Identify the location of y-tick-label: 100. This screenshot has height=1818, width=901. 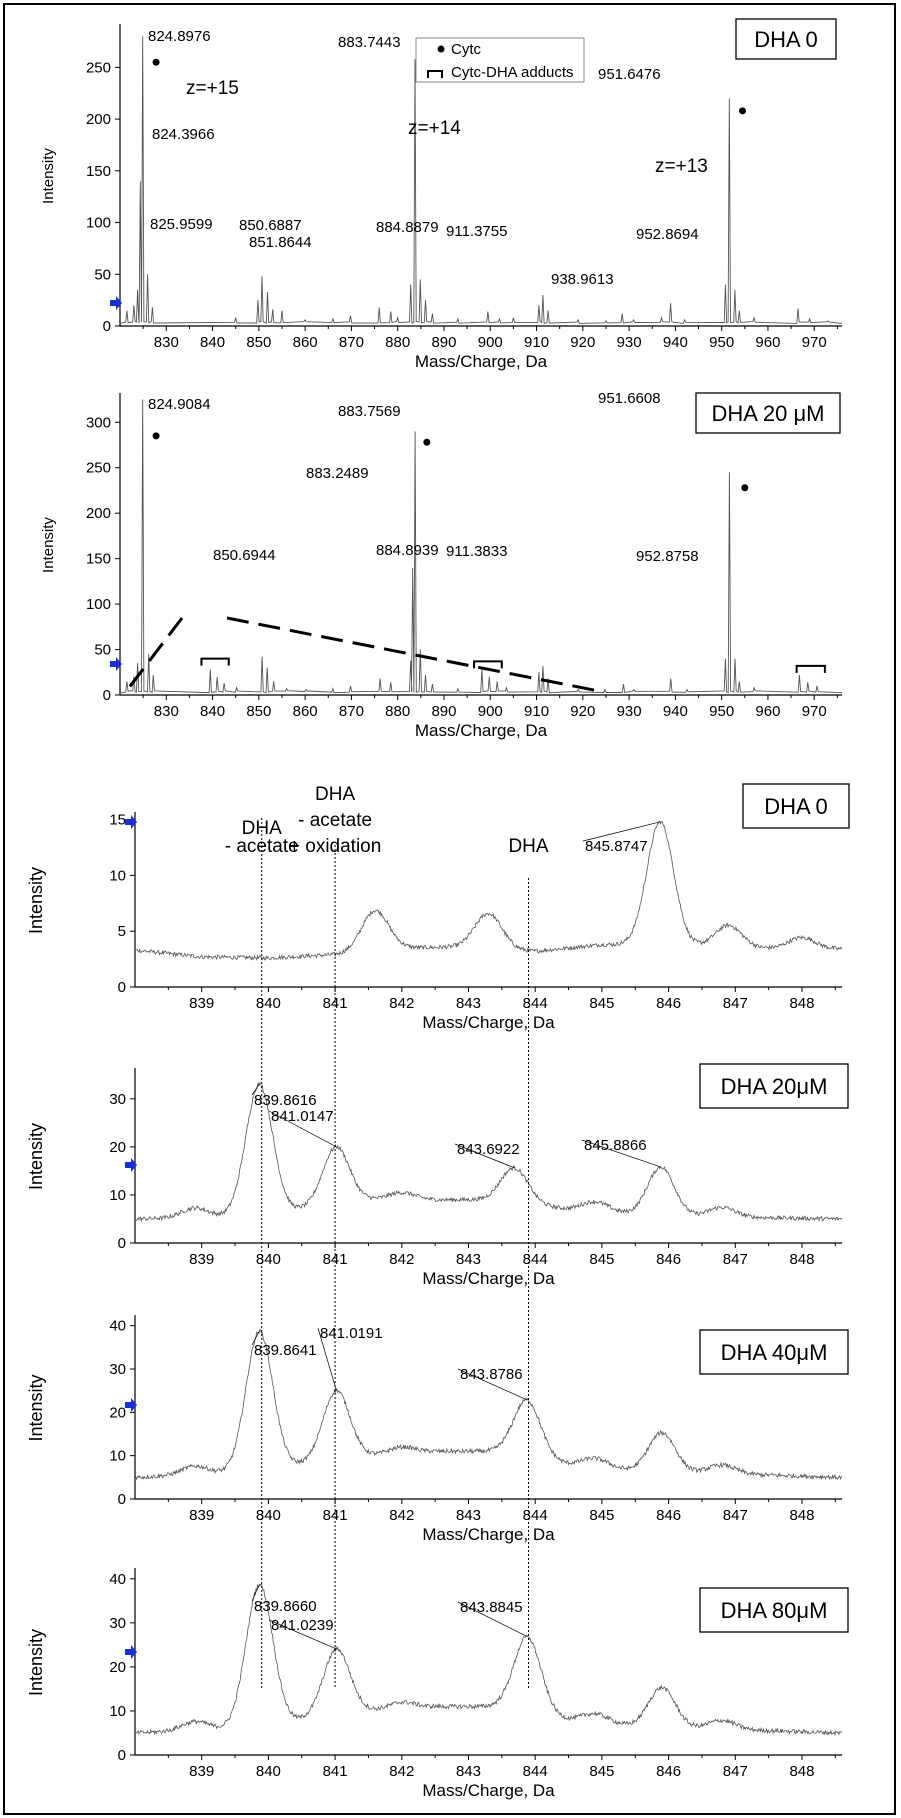
(98, 604).